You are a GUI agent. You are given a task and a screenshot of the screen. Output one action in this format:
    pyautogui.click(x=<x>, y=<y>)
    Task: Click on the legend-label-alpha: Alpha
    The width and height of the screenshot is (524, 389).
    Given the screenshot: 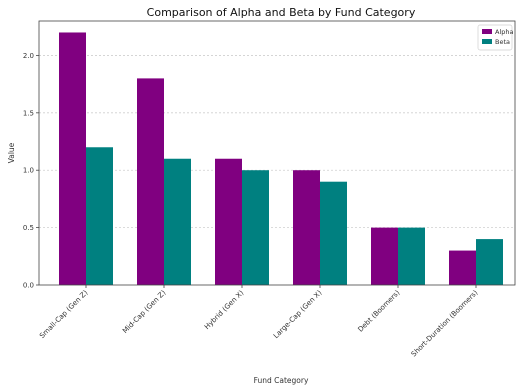 What is the action you would take?
    pyautogui.click(x=504, y=32)
    